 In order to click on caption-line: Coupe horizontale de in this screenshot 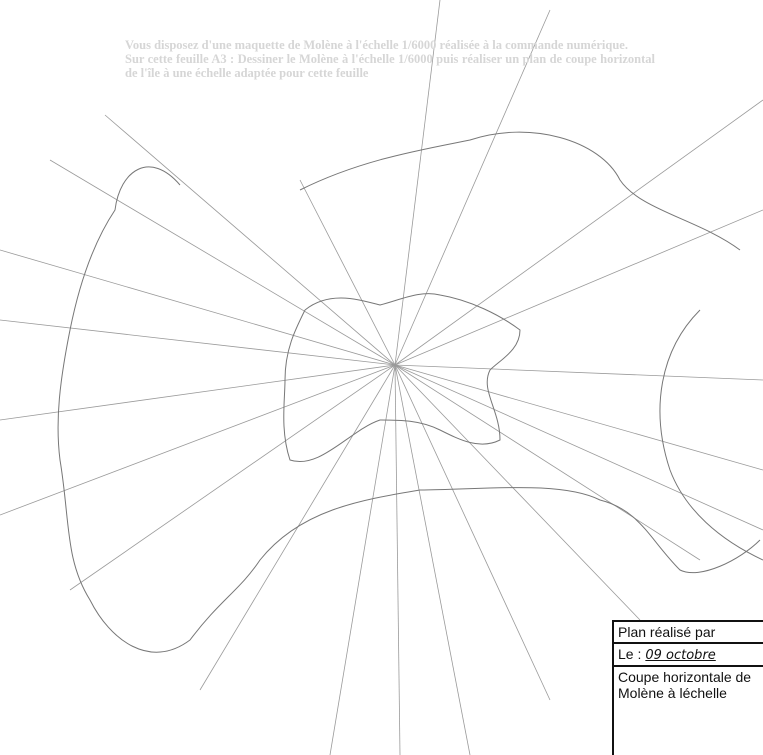, I will do `click(685, 677)`.